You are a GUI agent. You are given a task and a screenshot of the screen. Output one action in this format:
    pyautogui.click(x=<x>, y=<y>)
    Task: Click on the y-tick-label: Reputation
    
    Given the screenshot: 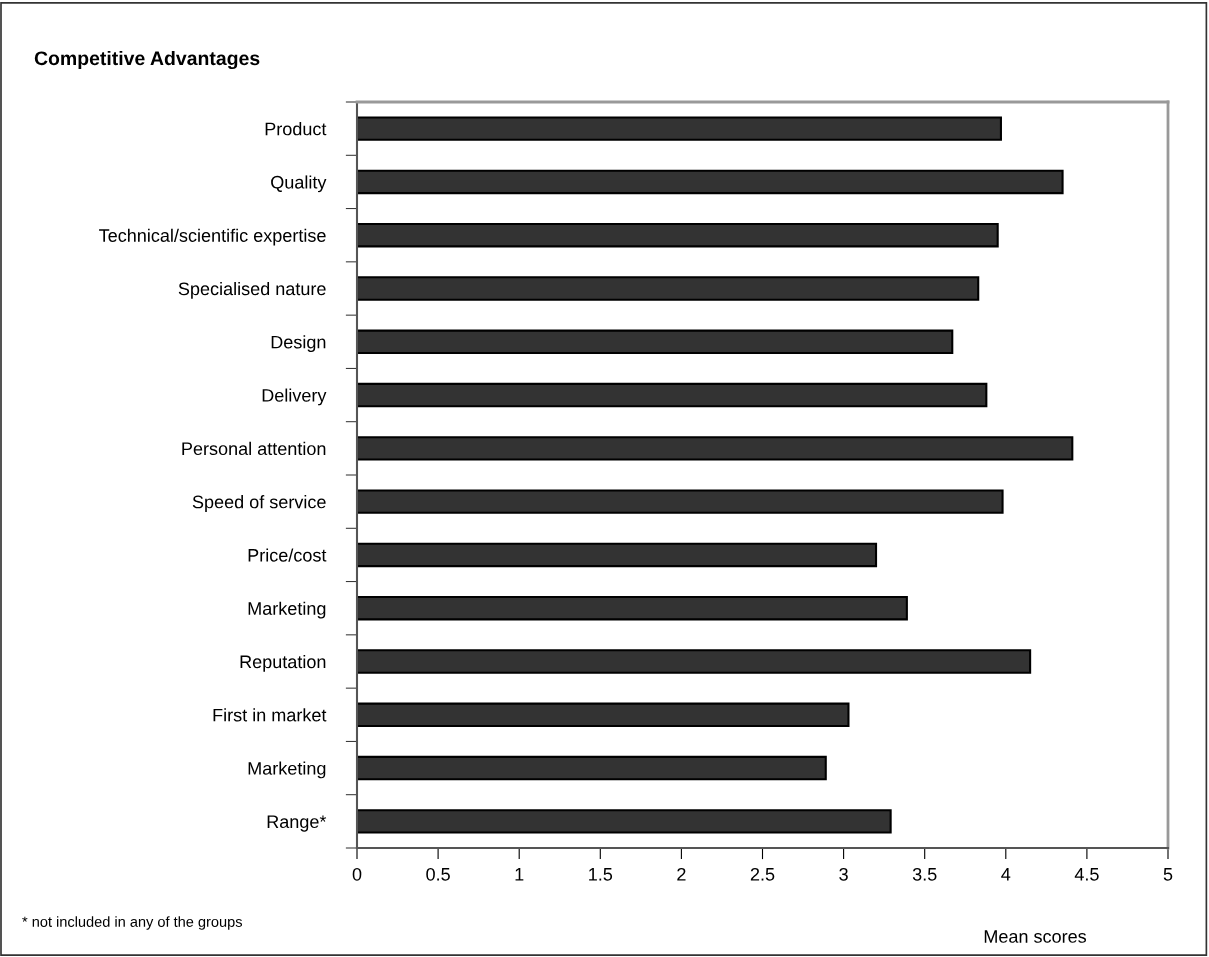 What is the action you would take?
    pyautogui.click(x=283, y=663)
    